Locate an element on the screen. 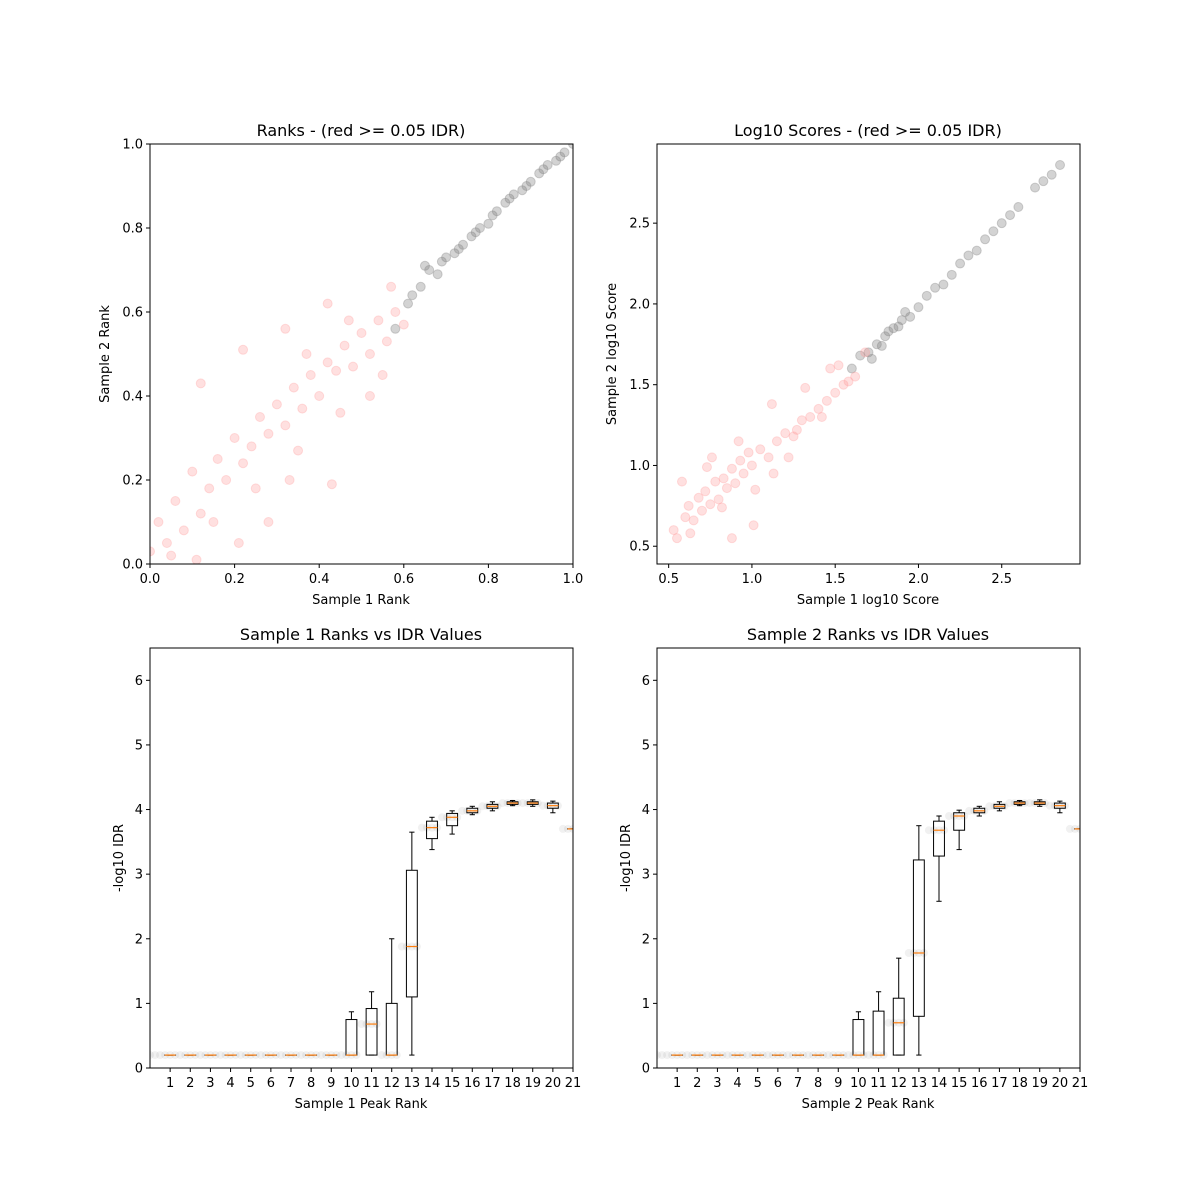  points is located at coordinates (361, 354).